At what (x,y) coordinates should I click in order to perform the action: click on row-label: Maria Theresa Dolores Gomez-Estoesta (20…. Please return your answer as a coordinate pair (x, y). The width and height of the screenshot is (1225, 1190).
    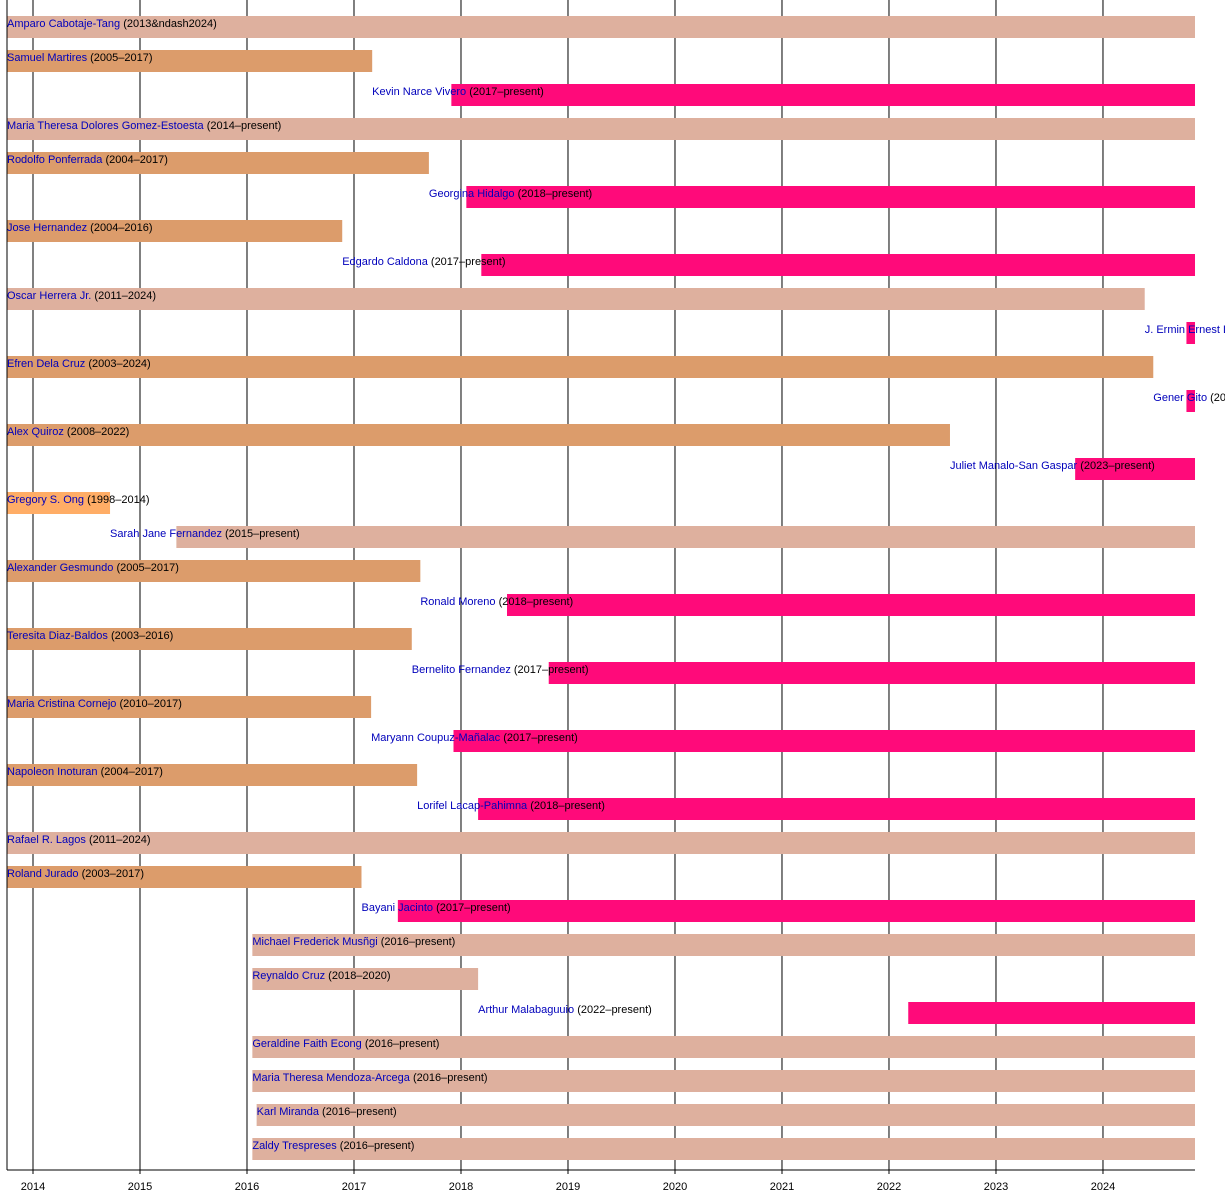
    Looking at the image, I should click on (144, 126).